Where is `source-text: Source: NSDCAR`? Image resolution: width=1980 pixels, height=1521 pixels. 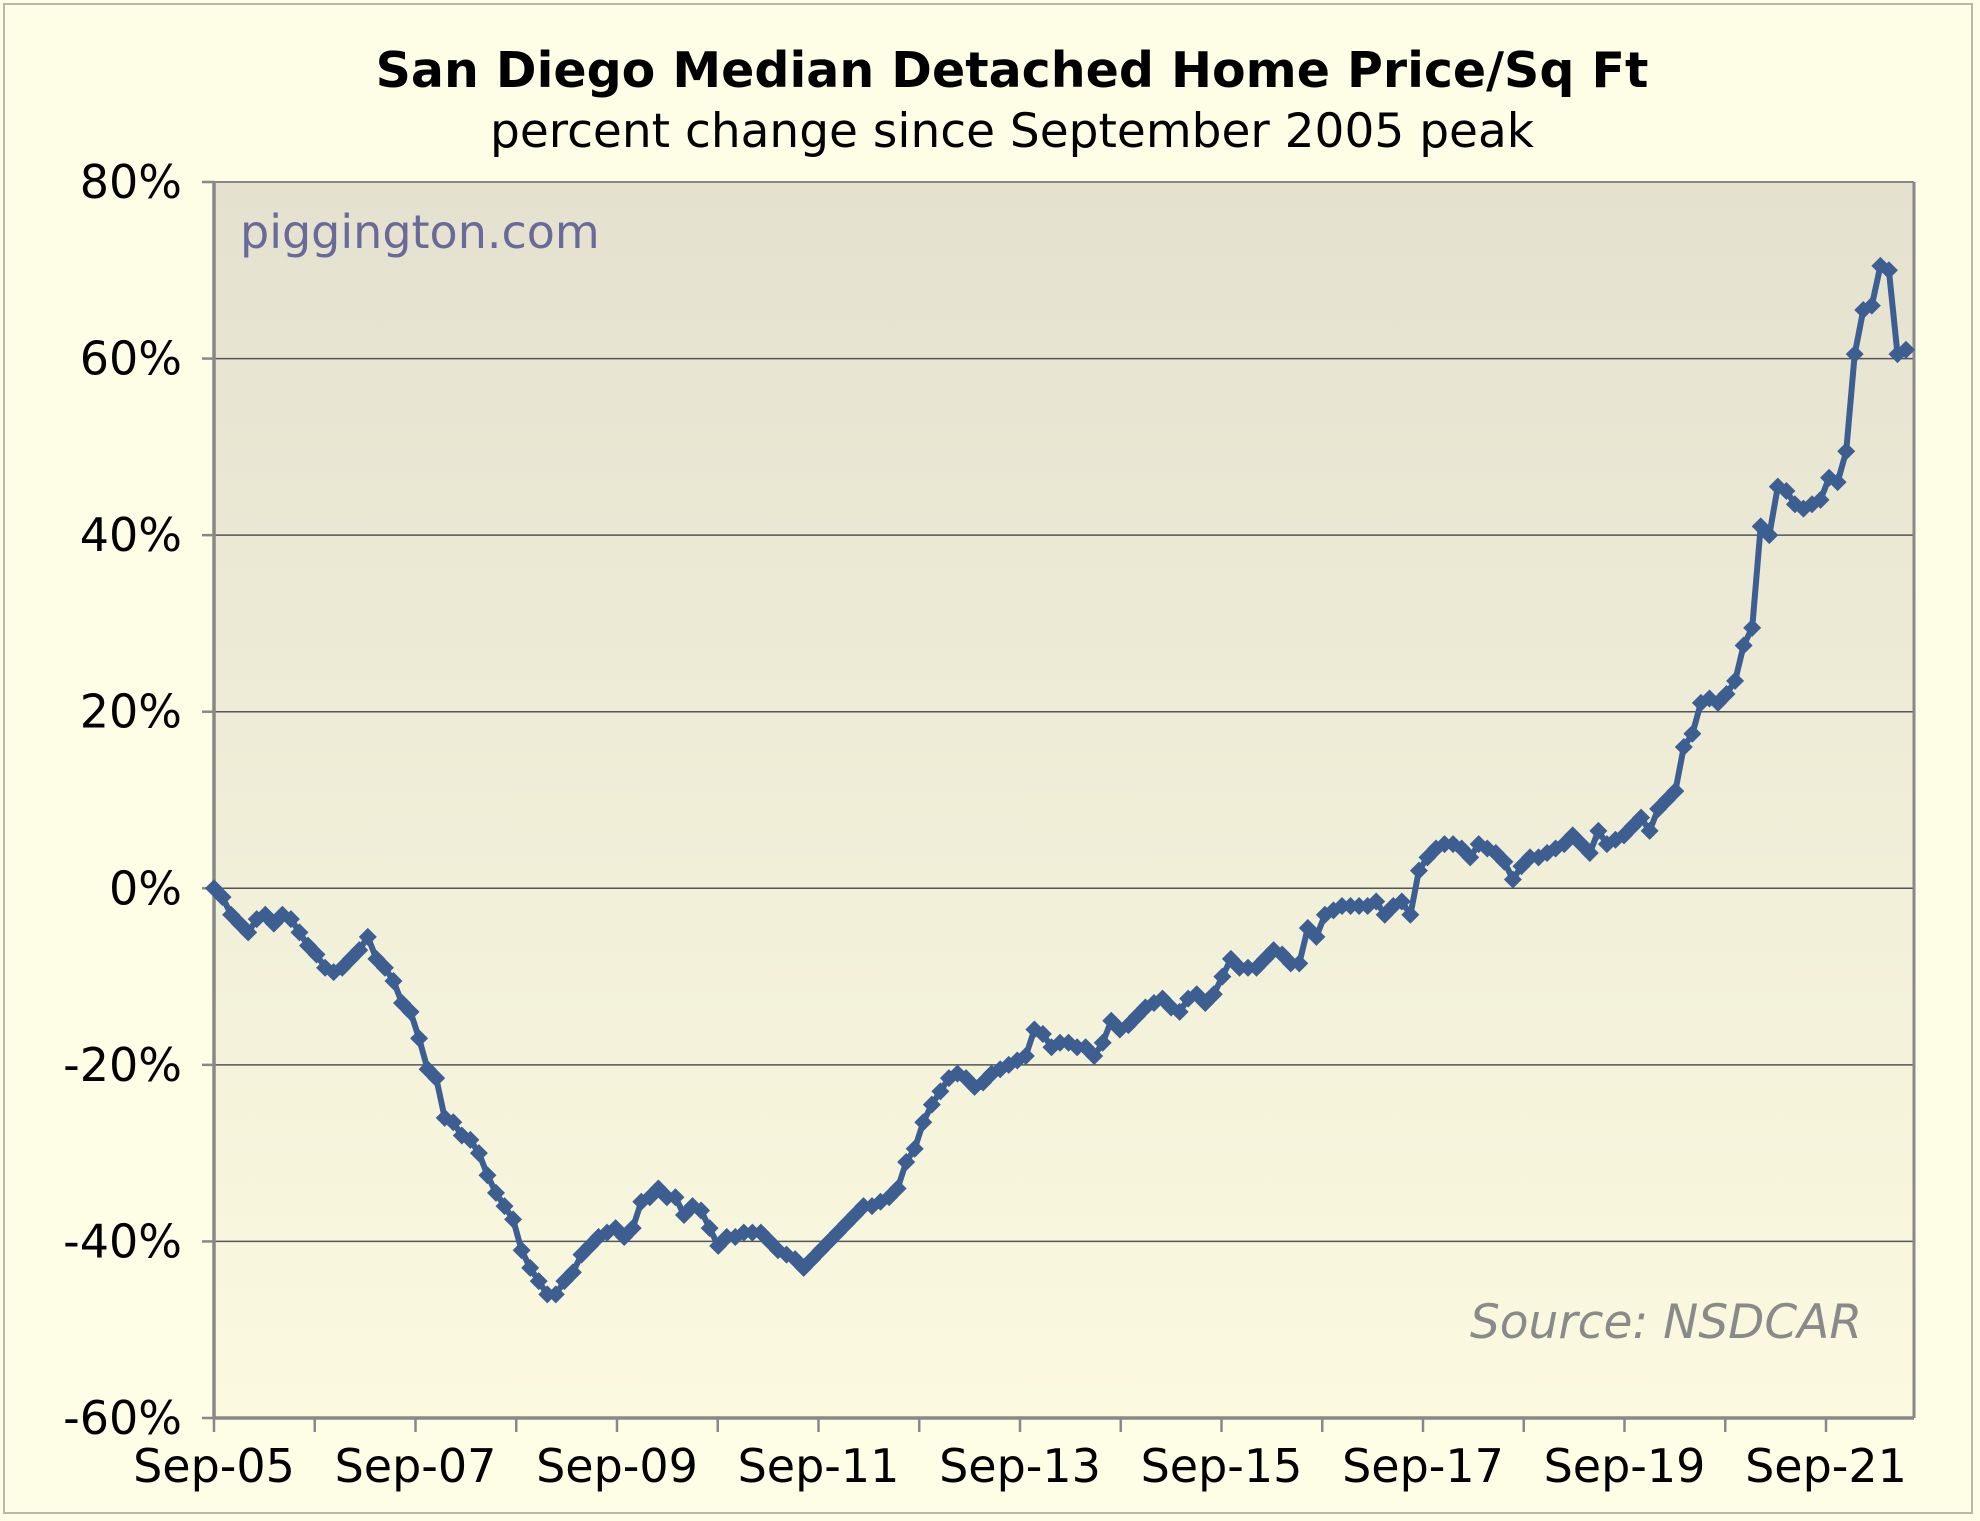
source-text: Source: NSDCAR is located at coordinates (1666, 1322).